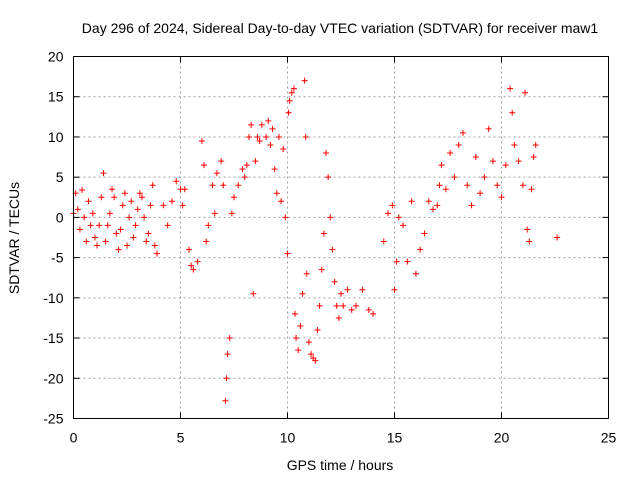 This screenshot has width=640, height=480. I want to click on y-tick-label: 20, so click(56, 57).